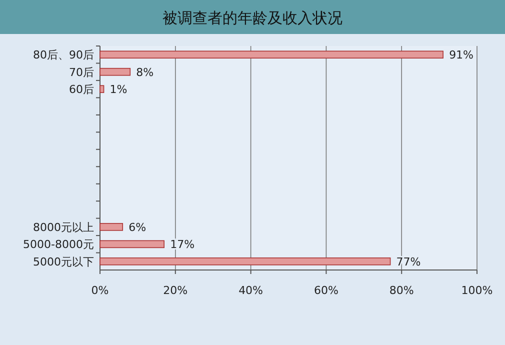  I want to click on data-label: 8%, so click(145, 72).